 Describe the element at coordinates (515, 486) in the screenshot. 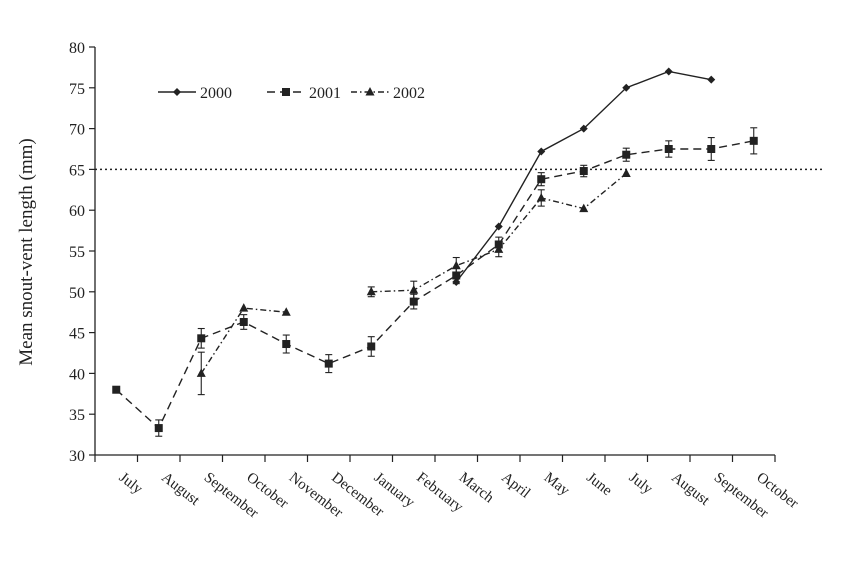

I see `x-tick-label: April` at that location.